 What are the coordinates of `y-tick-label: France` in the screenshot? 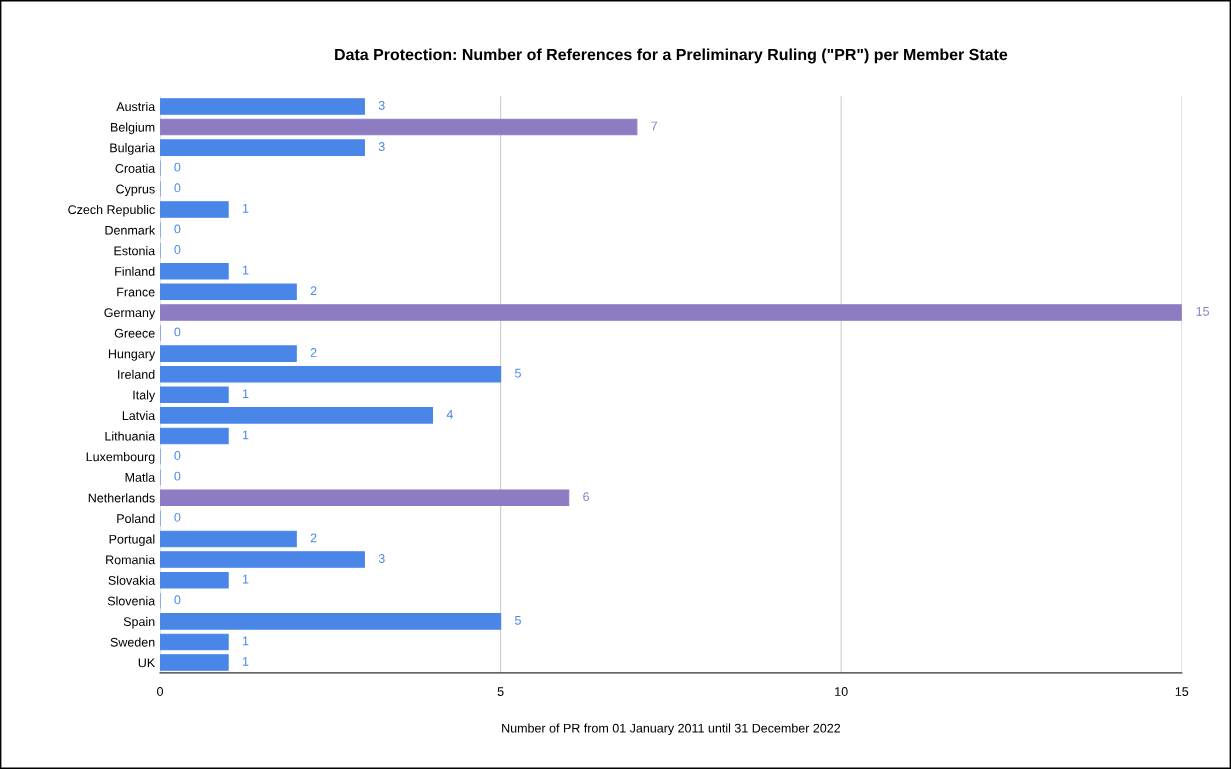 It's located at (136, 292).